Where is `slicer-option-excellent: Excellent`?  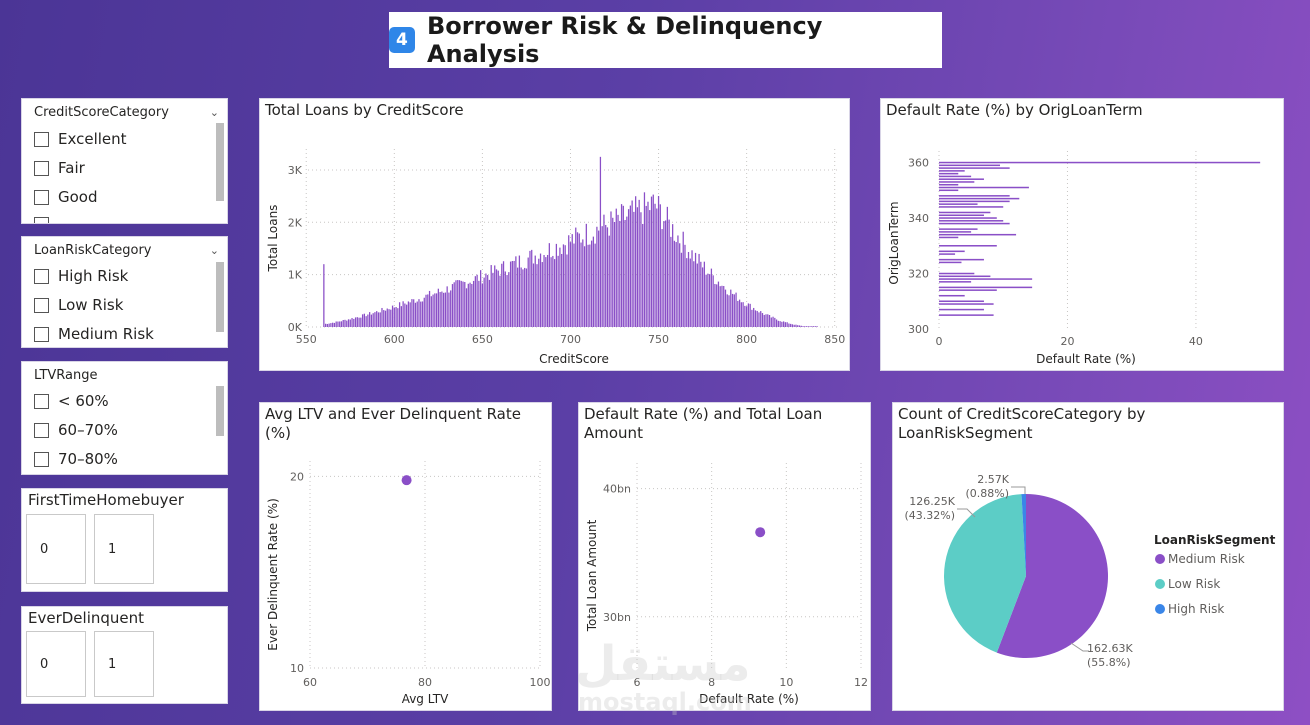
slicer-option-excellent: Excellent is located at coordinates (80, 139).